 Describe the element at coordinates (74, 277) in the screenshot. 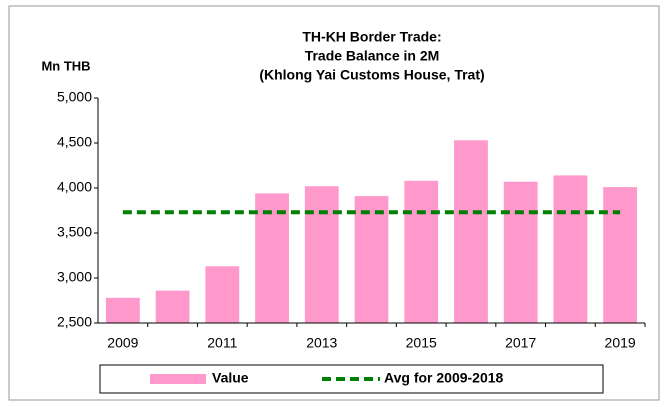

I see `y-tick-label: 3,000` at that location.